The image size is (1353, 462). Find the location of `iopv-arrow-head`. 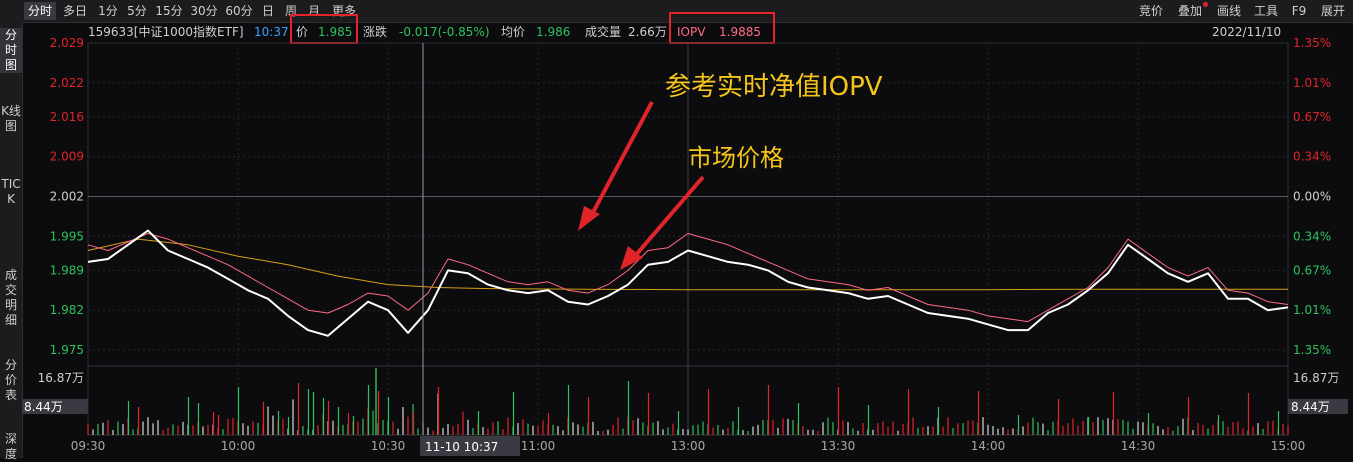

iopv-arrow-head is located at coordinates (589, 218).